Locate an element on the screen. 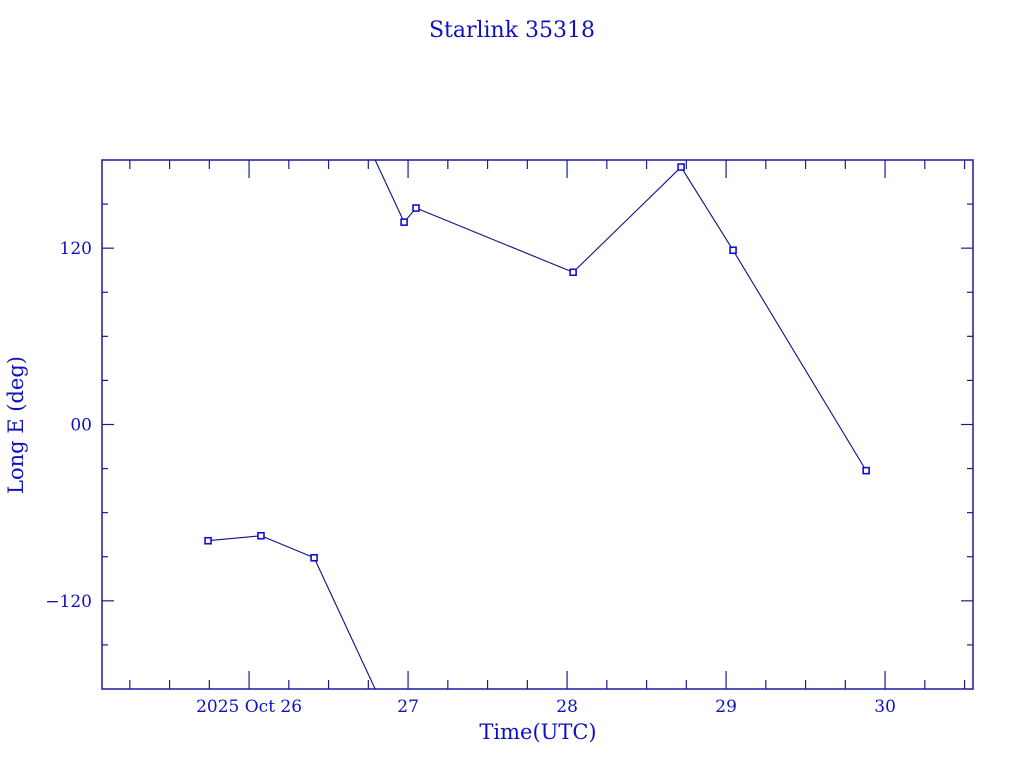  chart-title: Starlink 35318 is located at coordinates (512, 30).